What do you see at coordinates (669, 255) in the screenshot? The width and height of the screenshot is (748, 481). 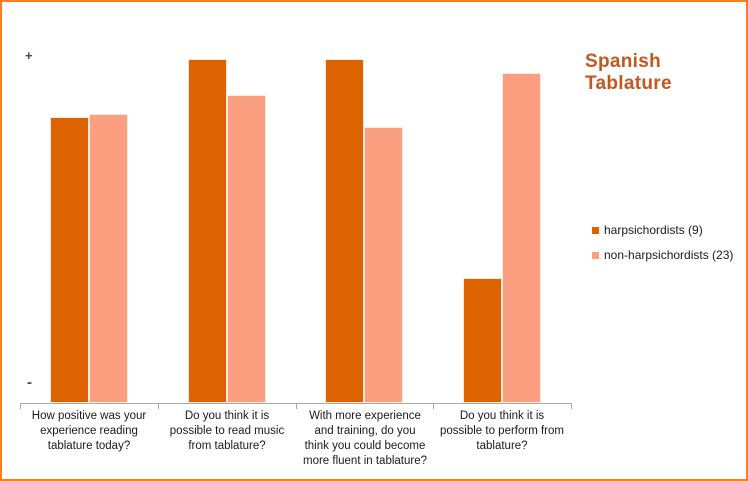 I see `legend-label: non-harpsichordists (23)` at bounding box center [669, 255].